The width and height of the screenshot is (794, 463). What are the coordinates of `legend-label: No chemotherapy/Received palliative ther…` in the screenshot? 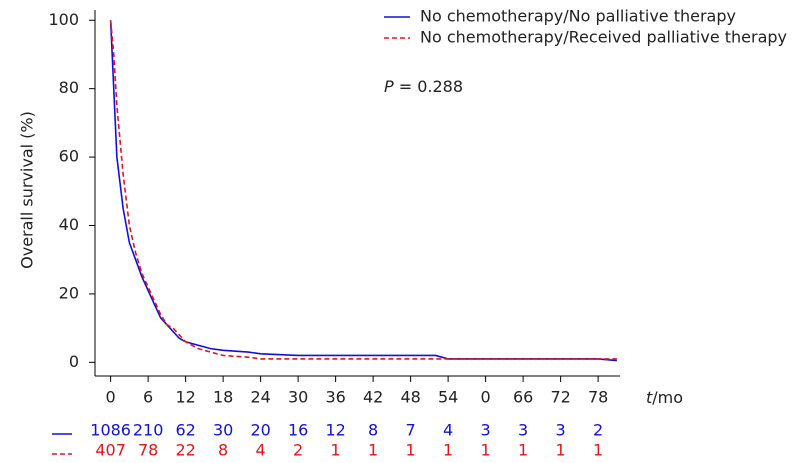 It's located at (603, 37).